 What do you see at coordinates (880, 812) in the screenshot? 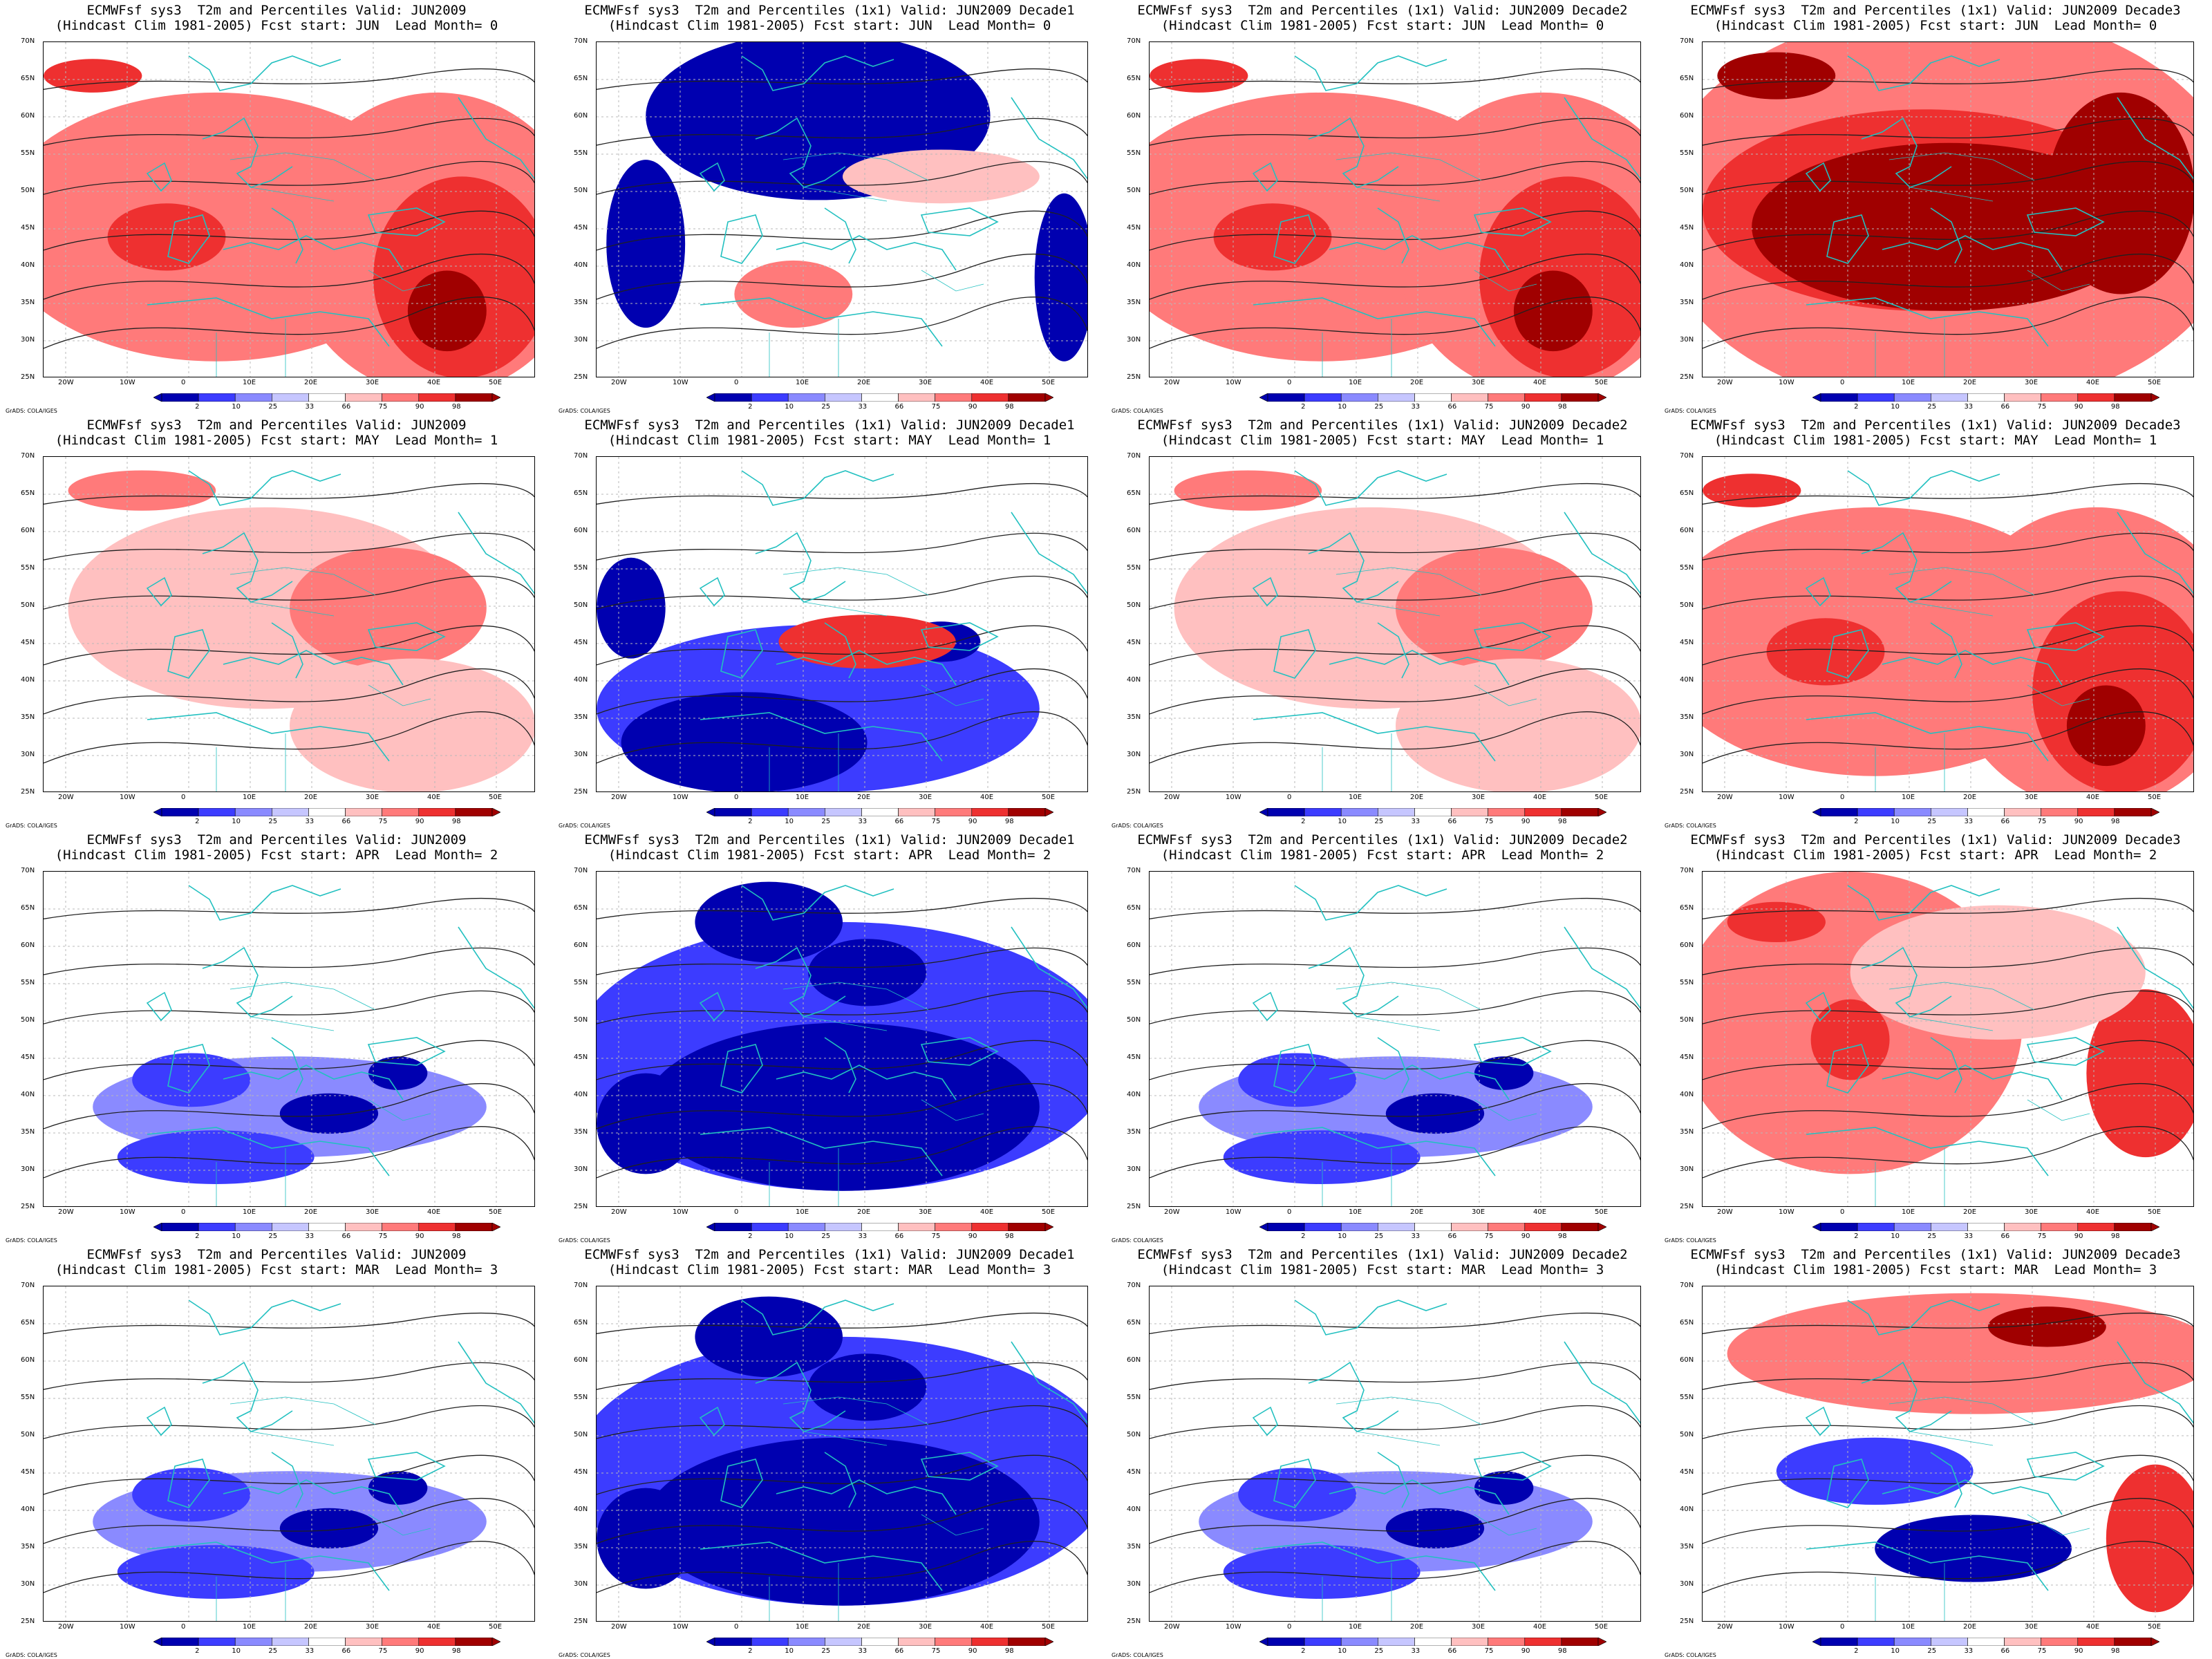
I see `percentile-colorbar` at bounding box center [880, 812].